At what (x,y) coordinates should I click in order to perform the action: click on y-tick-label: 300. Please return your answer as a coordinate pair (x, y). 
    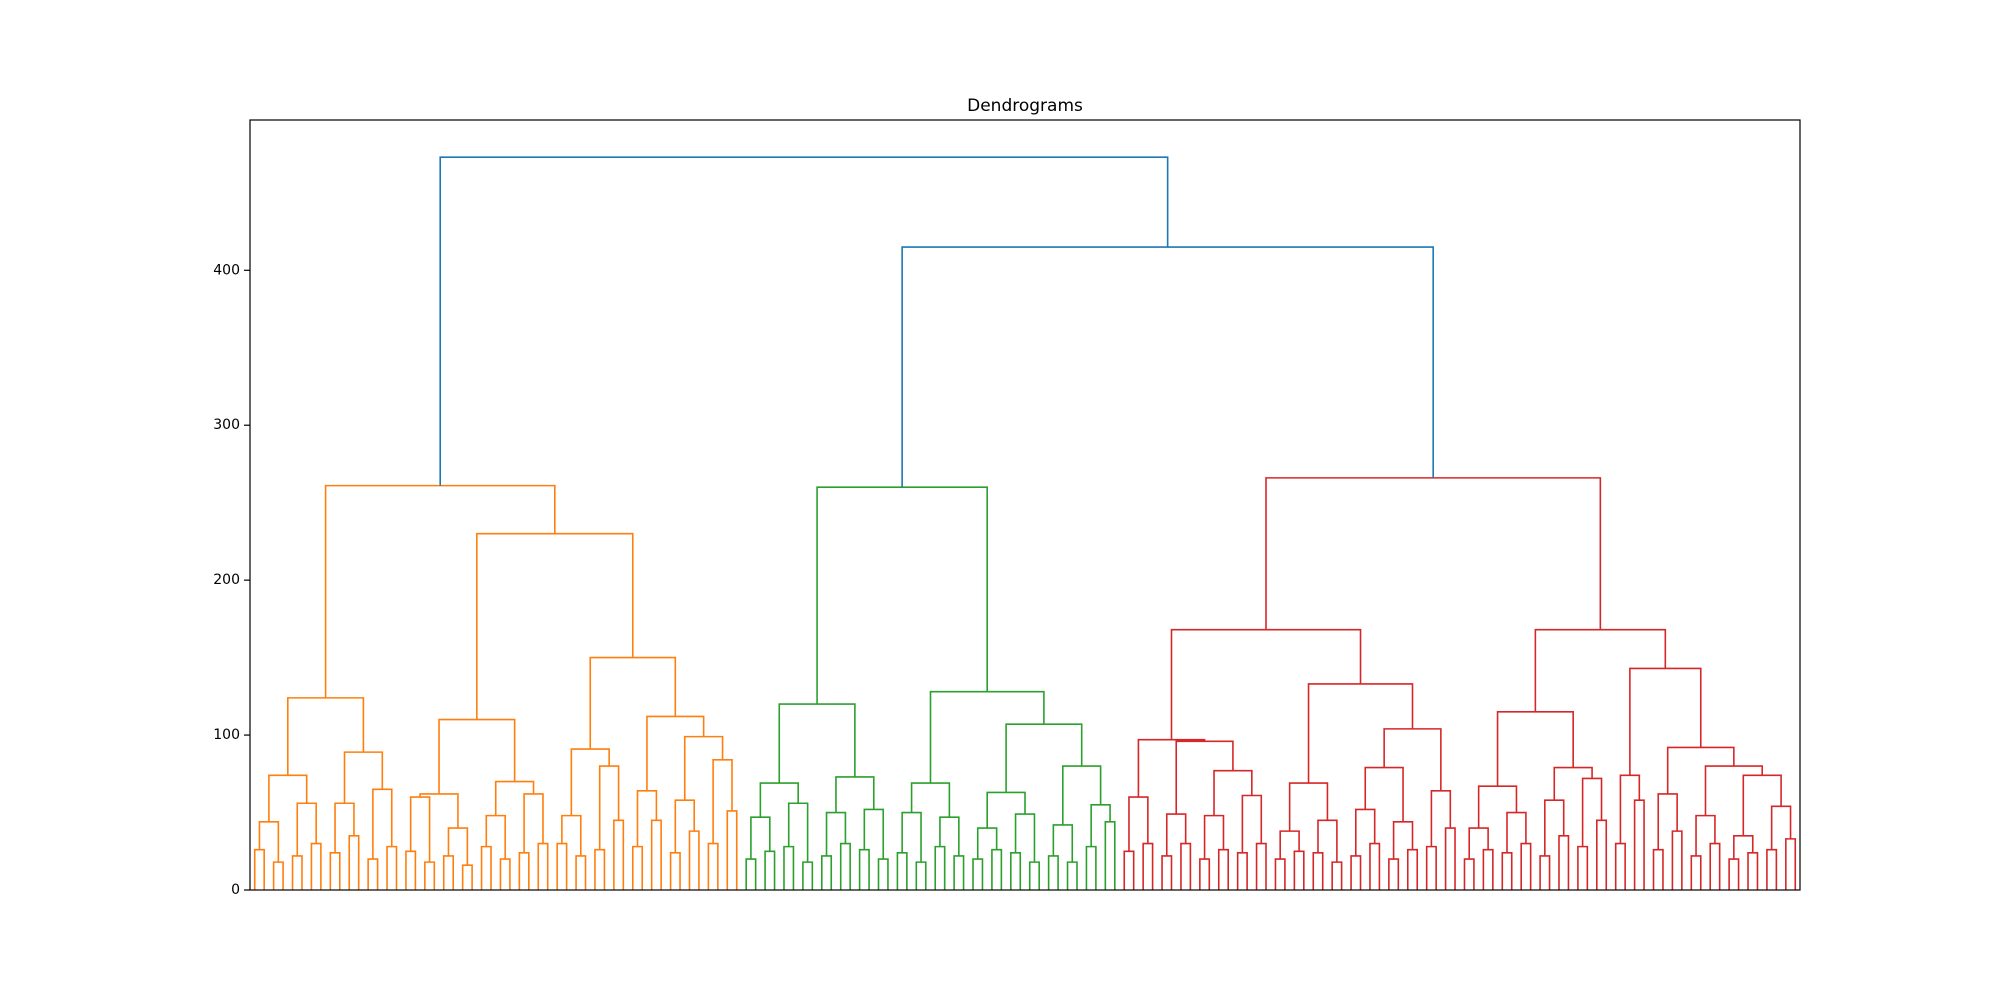
    Looking at the image, I should click on (226, 425).